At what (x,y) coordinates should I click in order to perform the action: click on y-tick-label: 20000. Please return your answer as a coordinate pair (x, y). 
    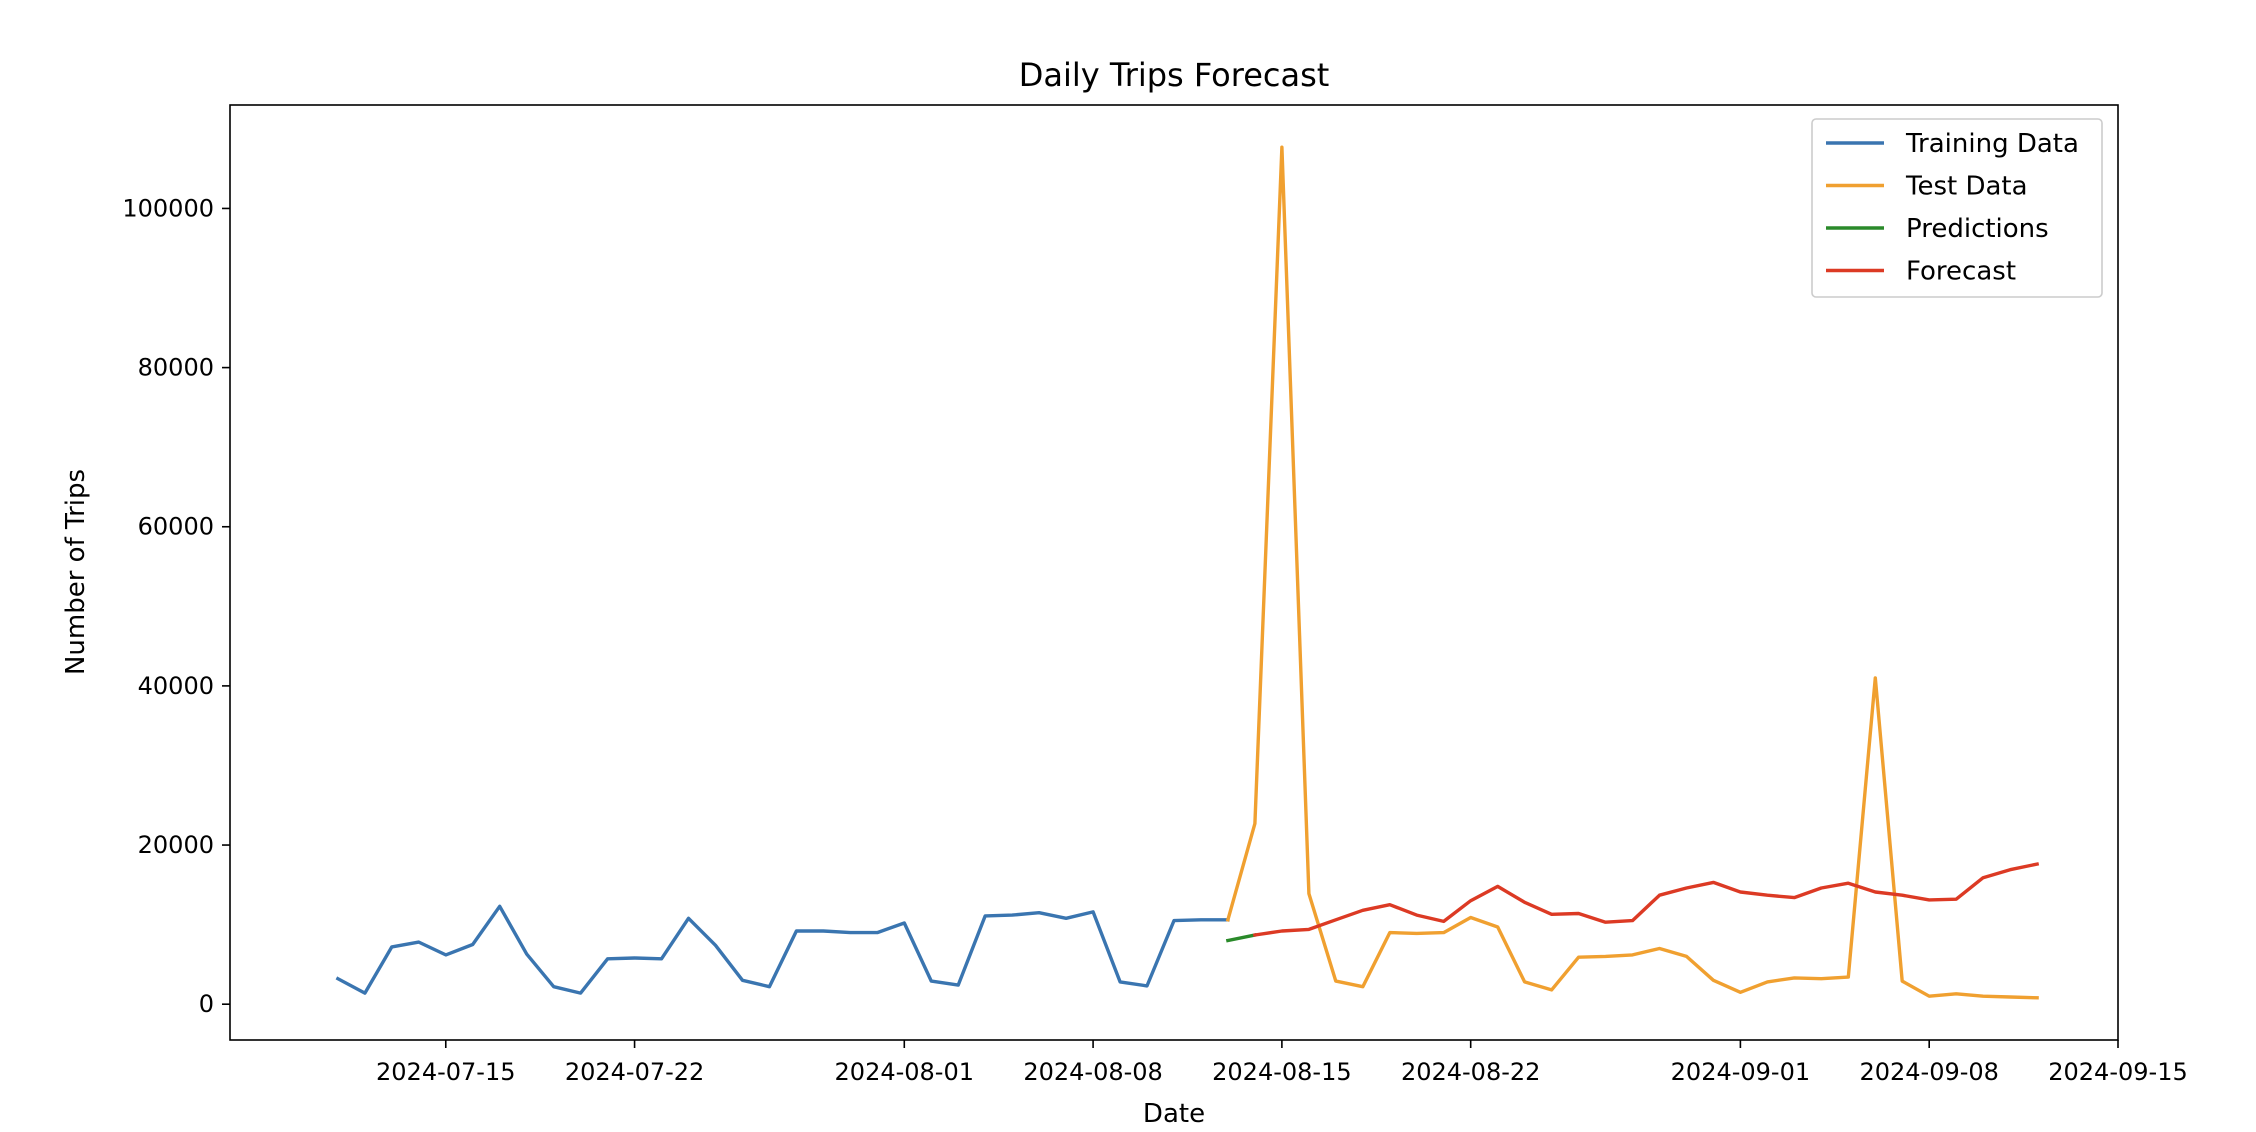
    Looking at the image, I should click on (176, 845).